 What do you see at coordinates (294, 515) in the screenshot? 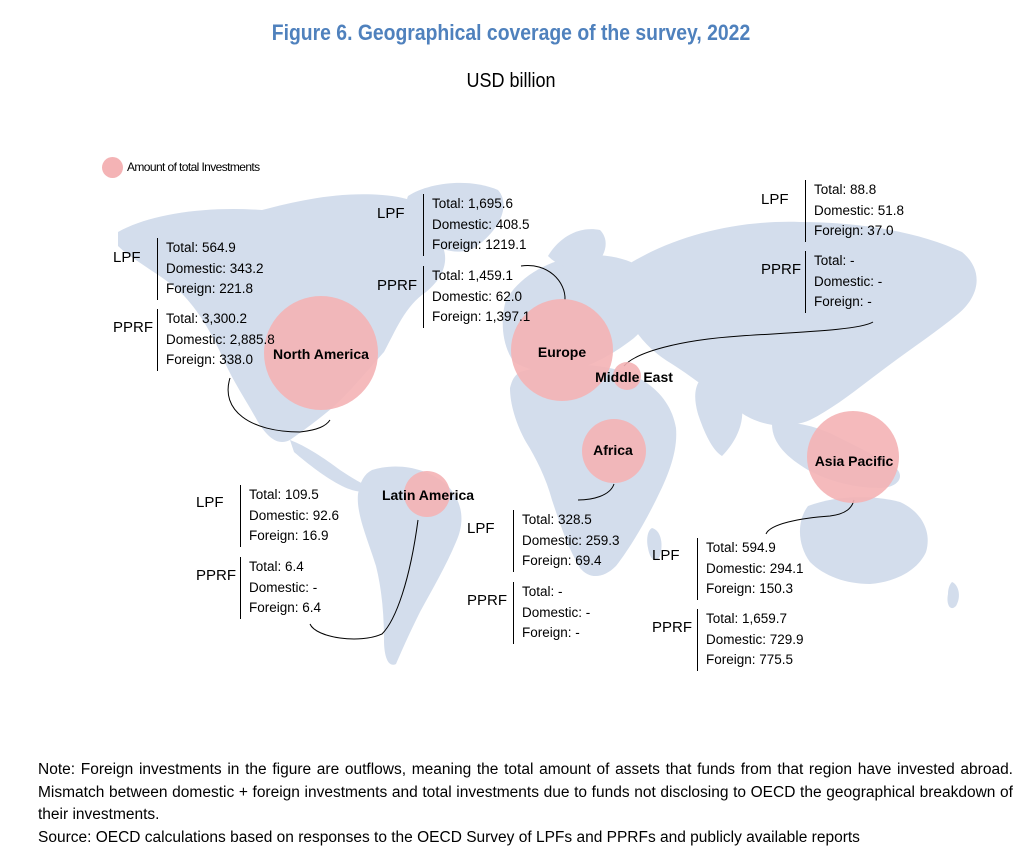
I see `lpf-domestic: Domestic: 92.6` at bounding box center [294, 515].